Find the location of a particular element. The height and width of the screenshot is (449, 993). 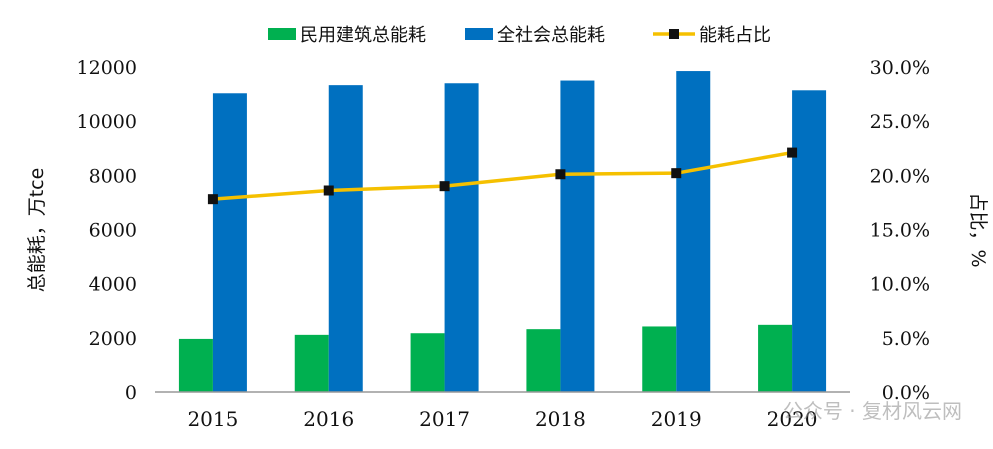

y-tick-label: 12000 is located at coordinates (107, 68).